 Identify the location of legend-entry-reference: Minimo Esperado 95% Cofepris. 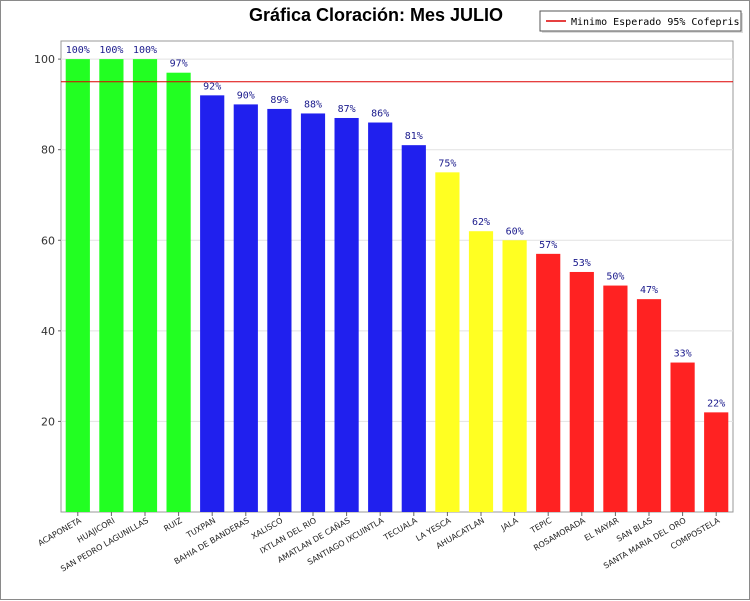
(655, 22).